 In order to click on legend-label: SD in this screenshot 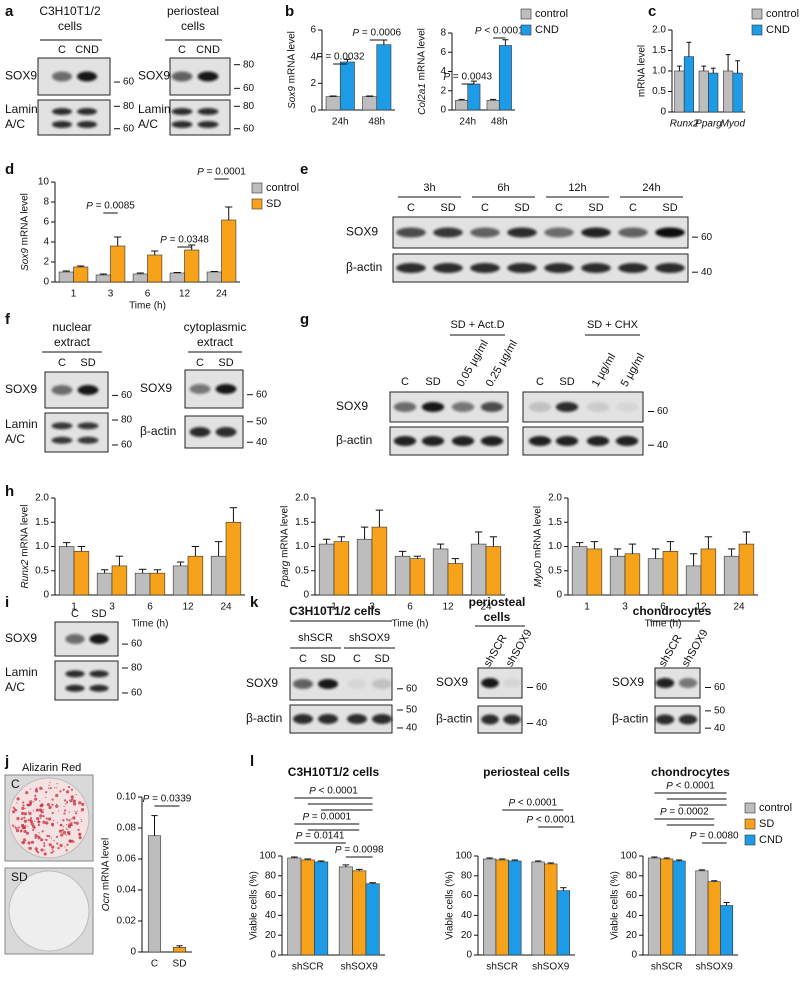, I will do `click(766, 824)`.